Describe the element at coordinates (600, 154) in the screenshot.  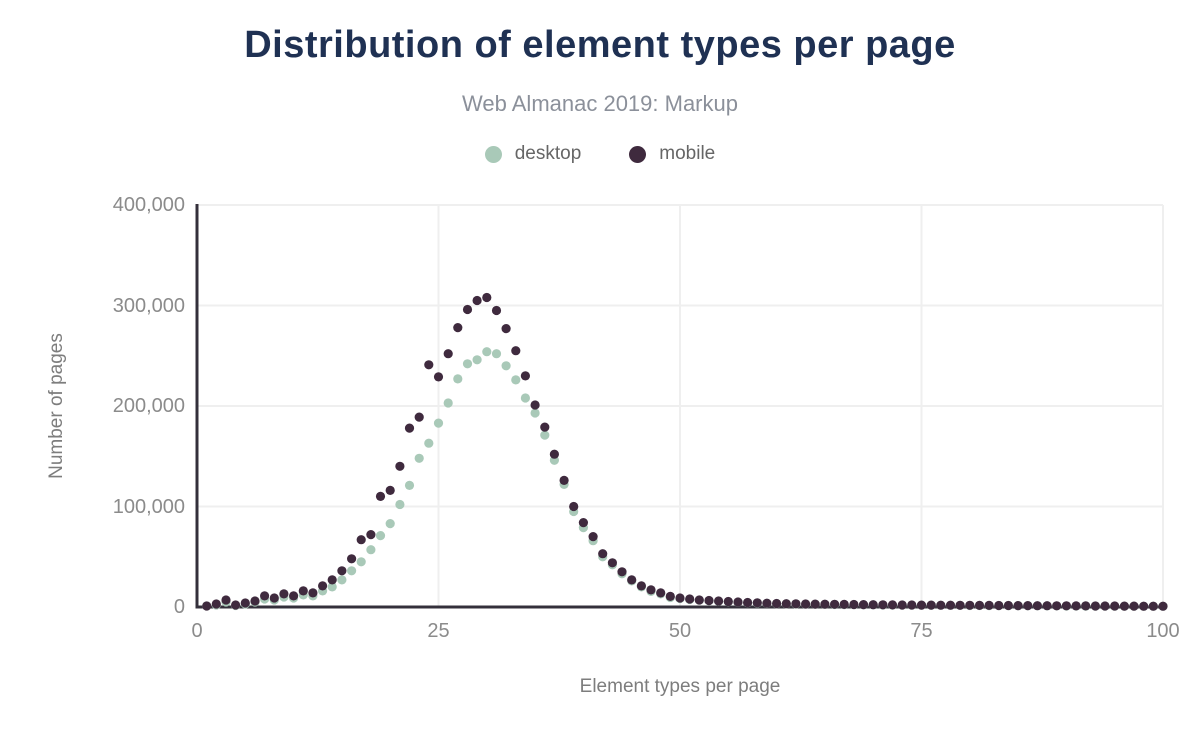
I see `legend: desktop mobile` at that location.